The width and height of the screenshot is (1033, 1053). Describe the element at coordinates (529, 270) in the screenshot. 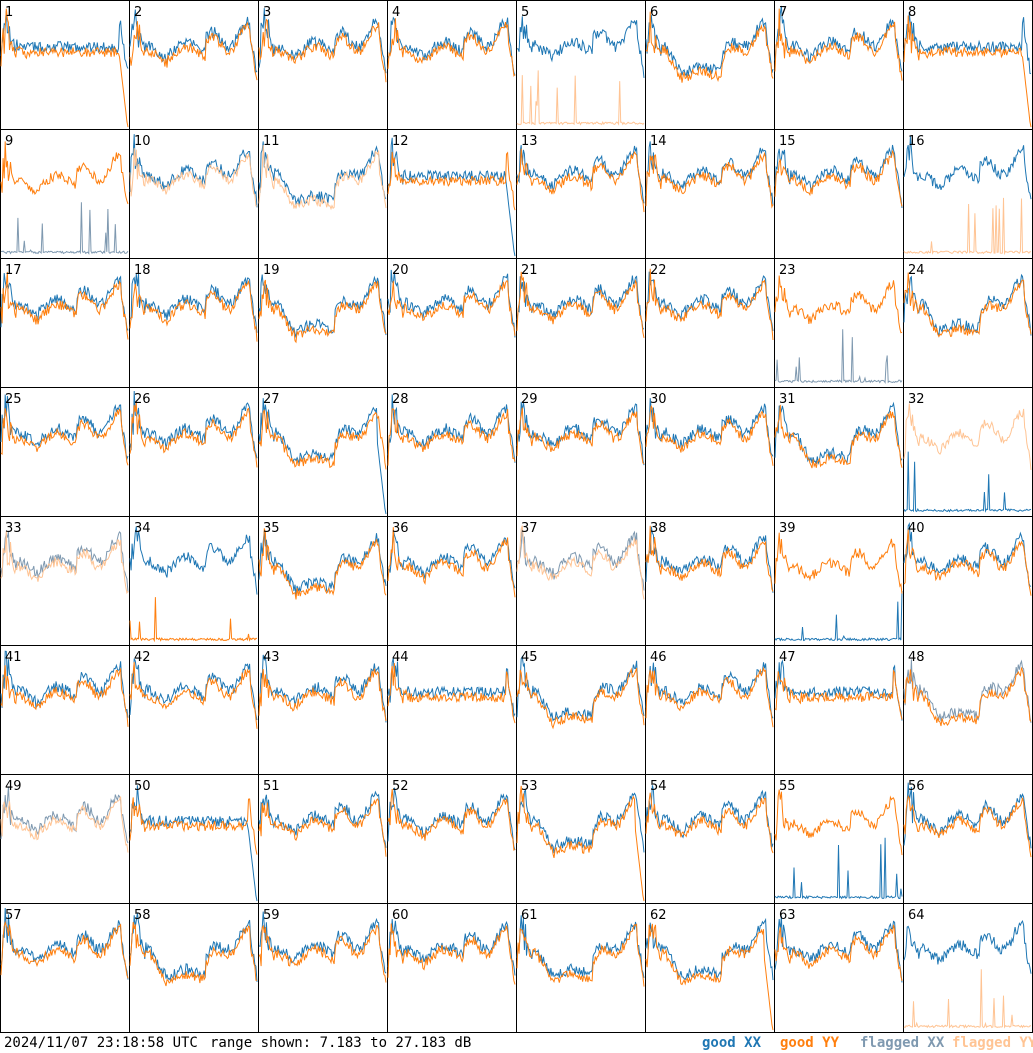

I see `panel-label: 21` at that location.